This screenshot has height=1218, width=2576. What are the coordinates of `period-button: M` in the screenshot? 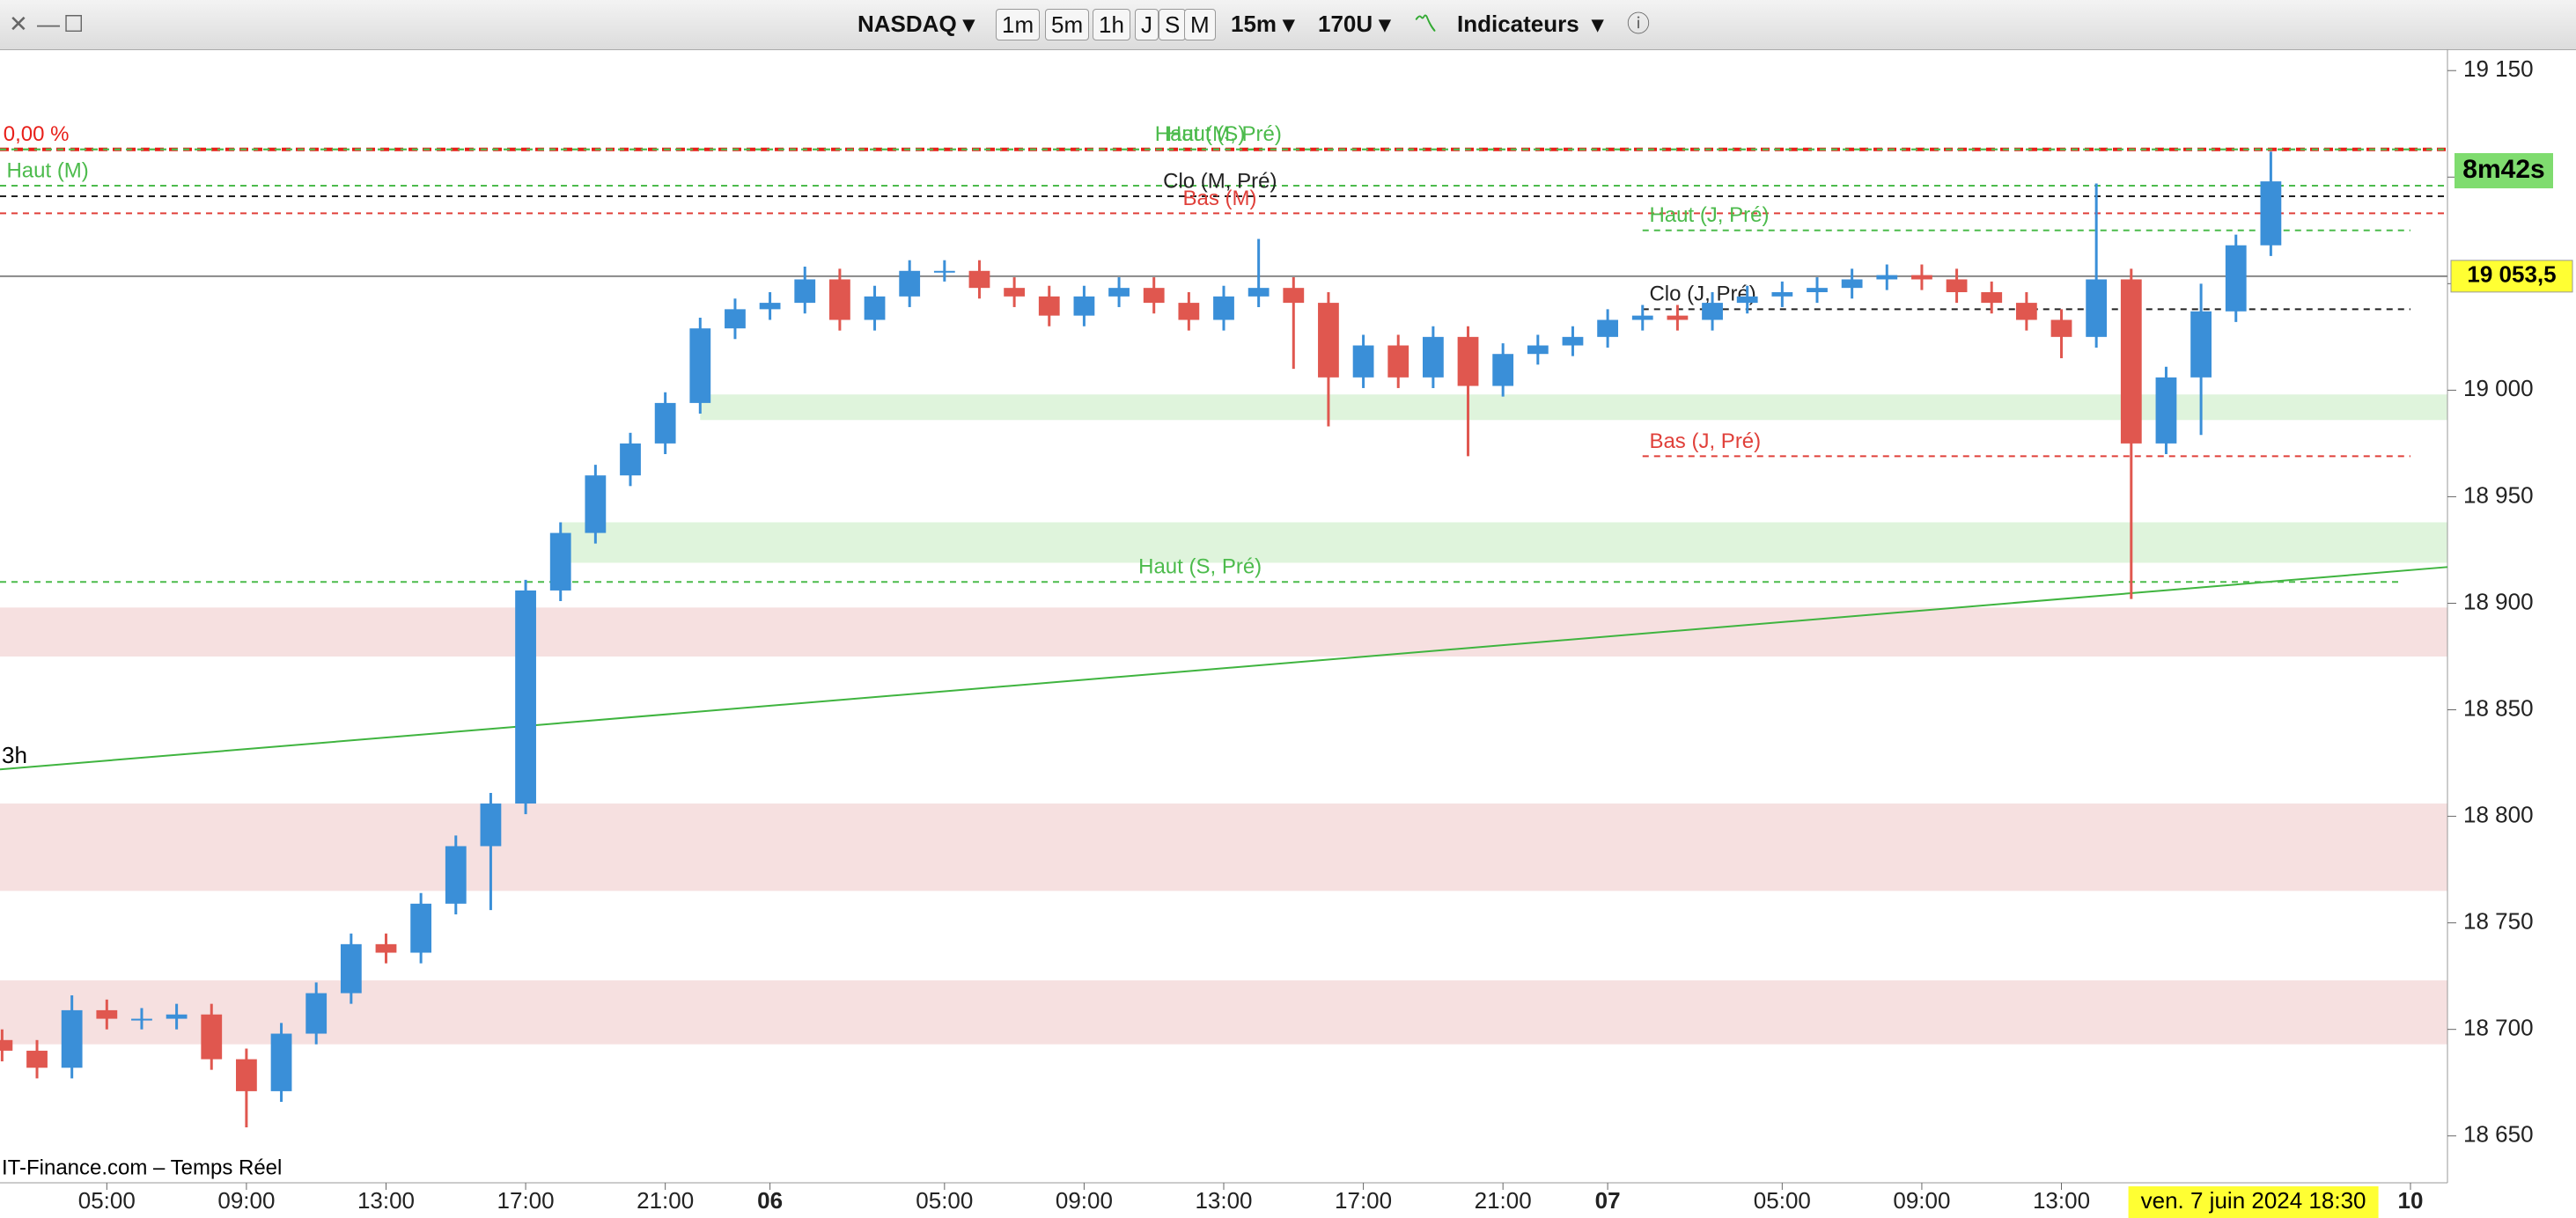 It's located at (1200, 24).